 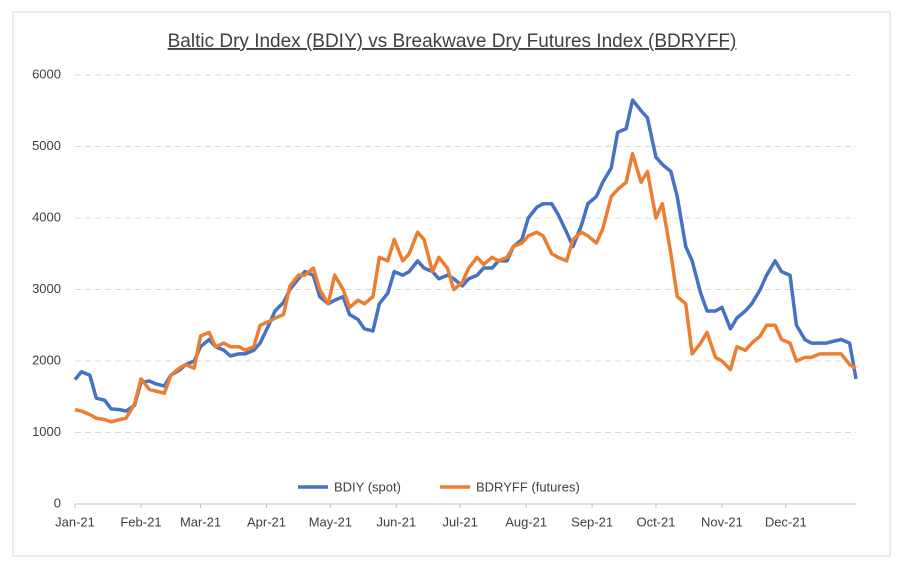 I want to click on x-tick-label: Feb-21, so click(x=140, y=521).